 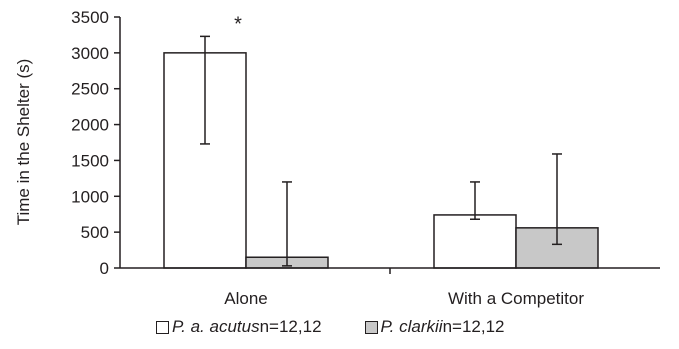 What do you see at coordinates (216, 326) in the screenshot?
I see `legend-series-name: P. a. acutus` at bounding box center [216, 326].